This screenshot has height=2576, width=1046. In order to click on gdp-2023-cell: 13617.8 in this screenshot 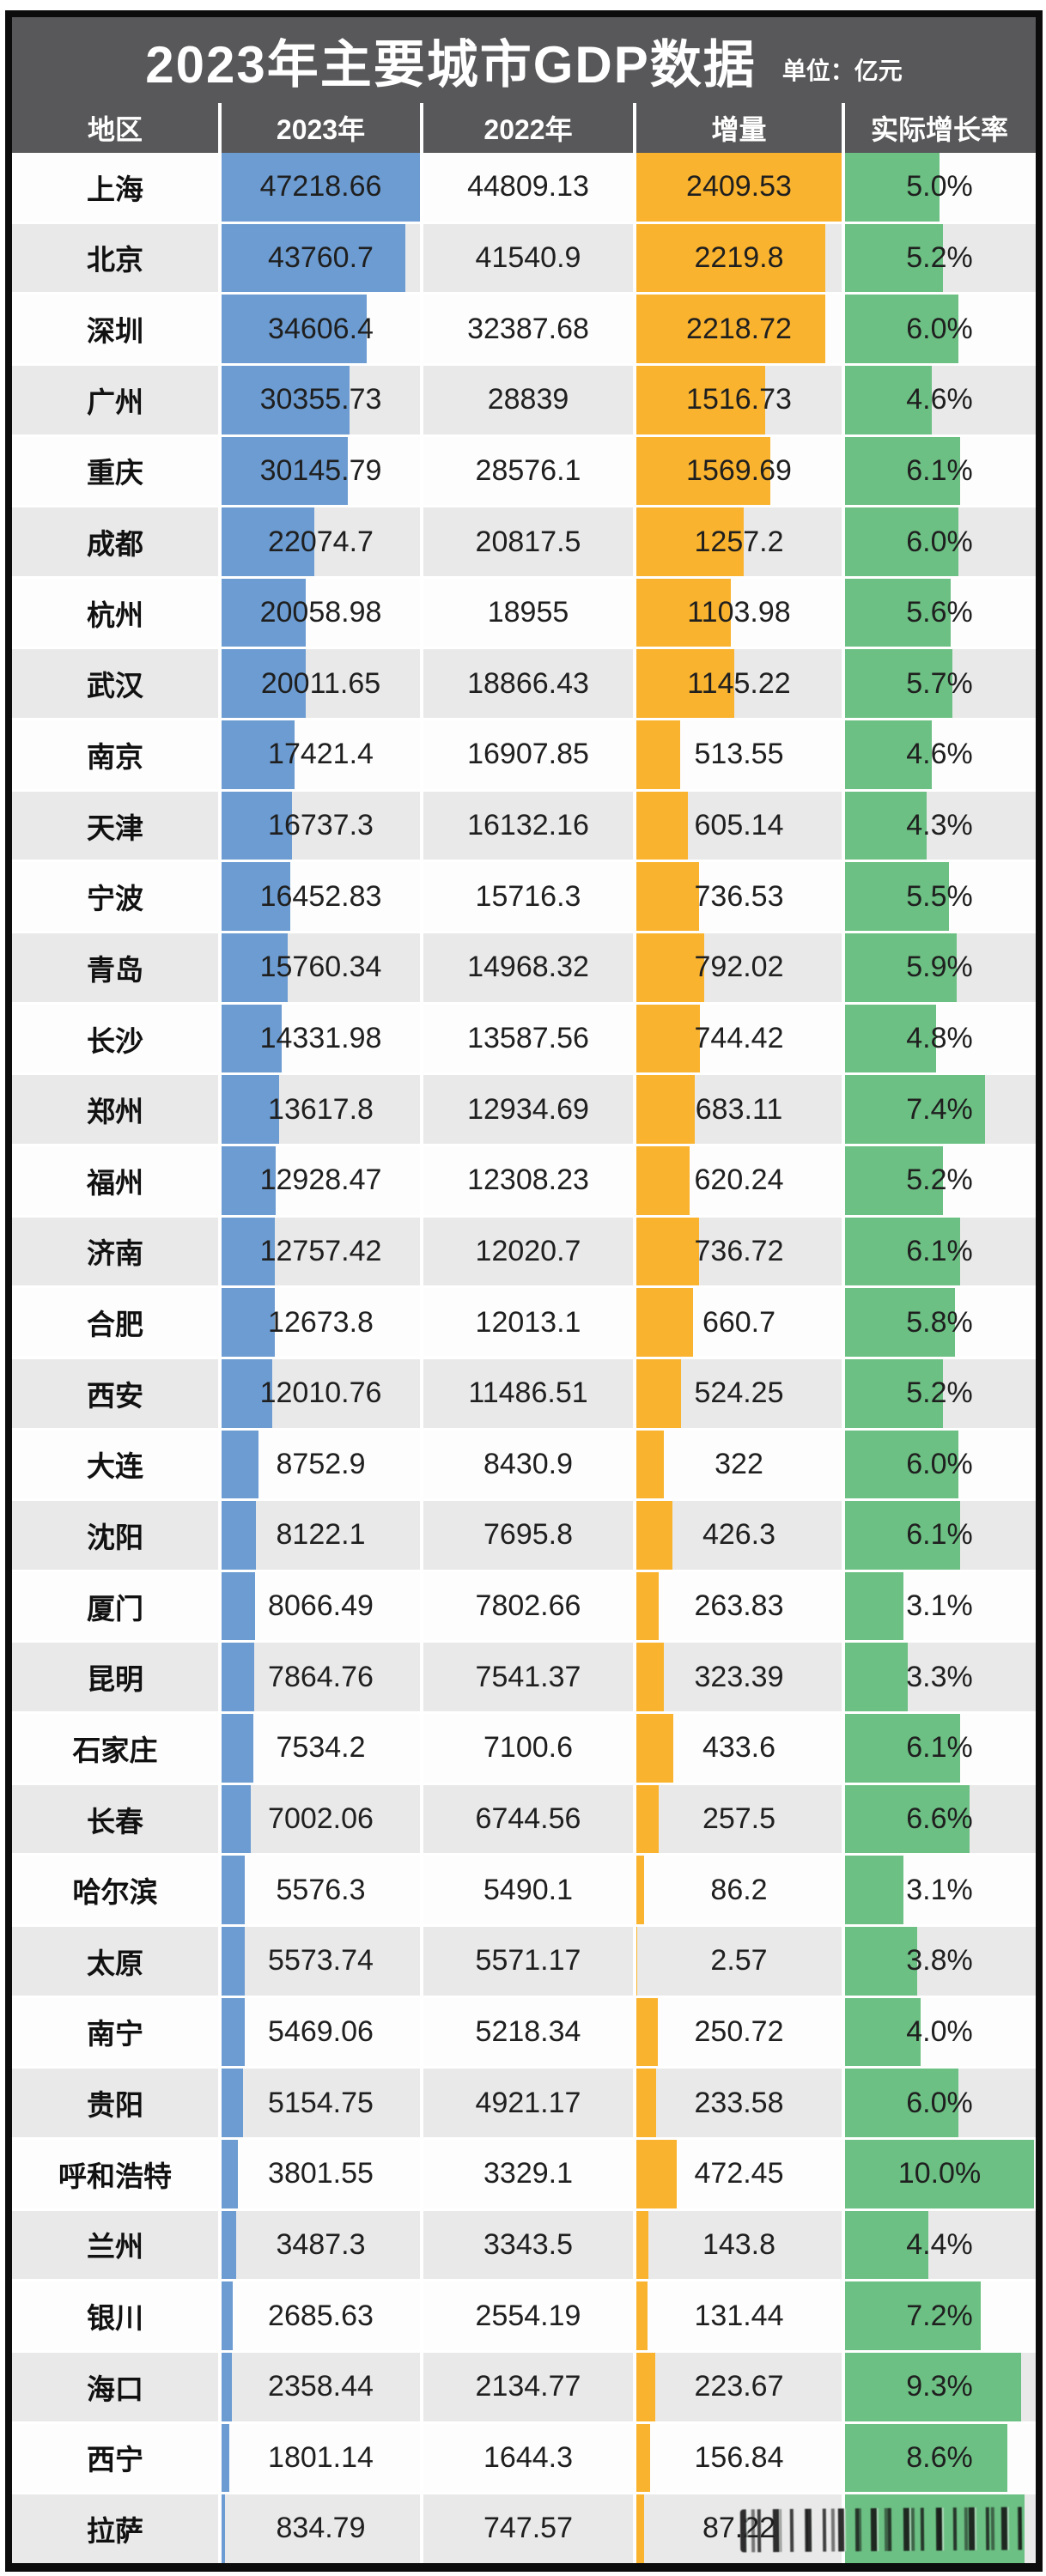, I will do `click(319, 1109)`.